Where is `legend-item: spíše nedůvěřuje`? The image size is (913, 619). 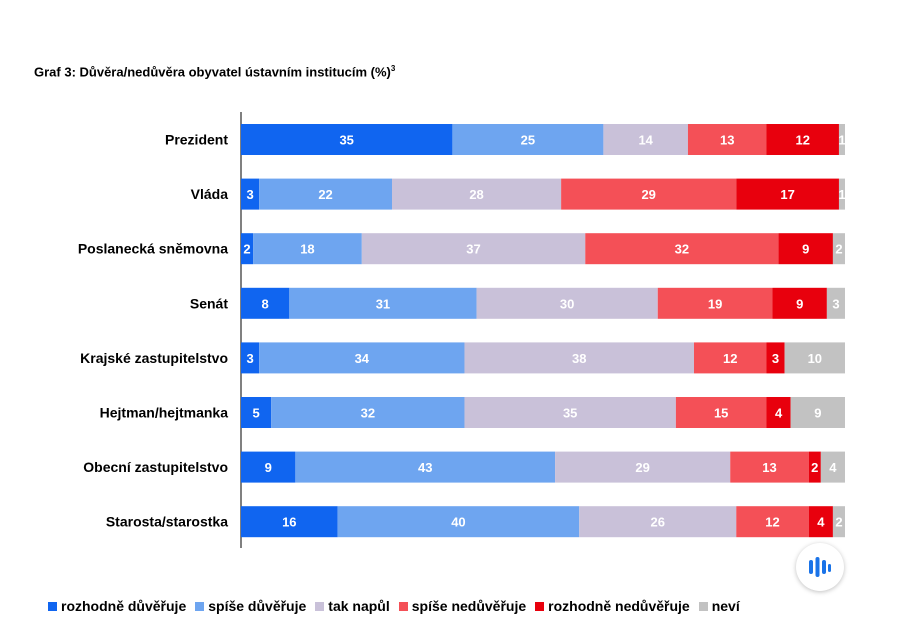
legend-item: spíše nedůvěřuje is located at coordinates (462, 606).